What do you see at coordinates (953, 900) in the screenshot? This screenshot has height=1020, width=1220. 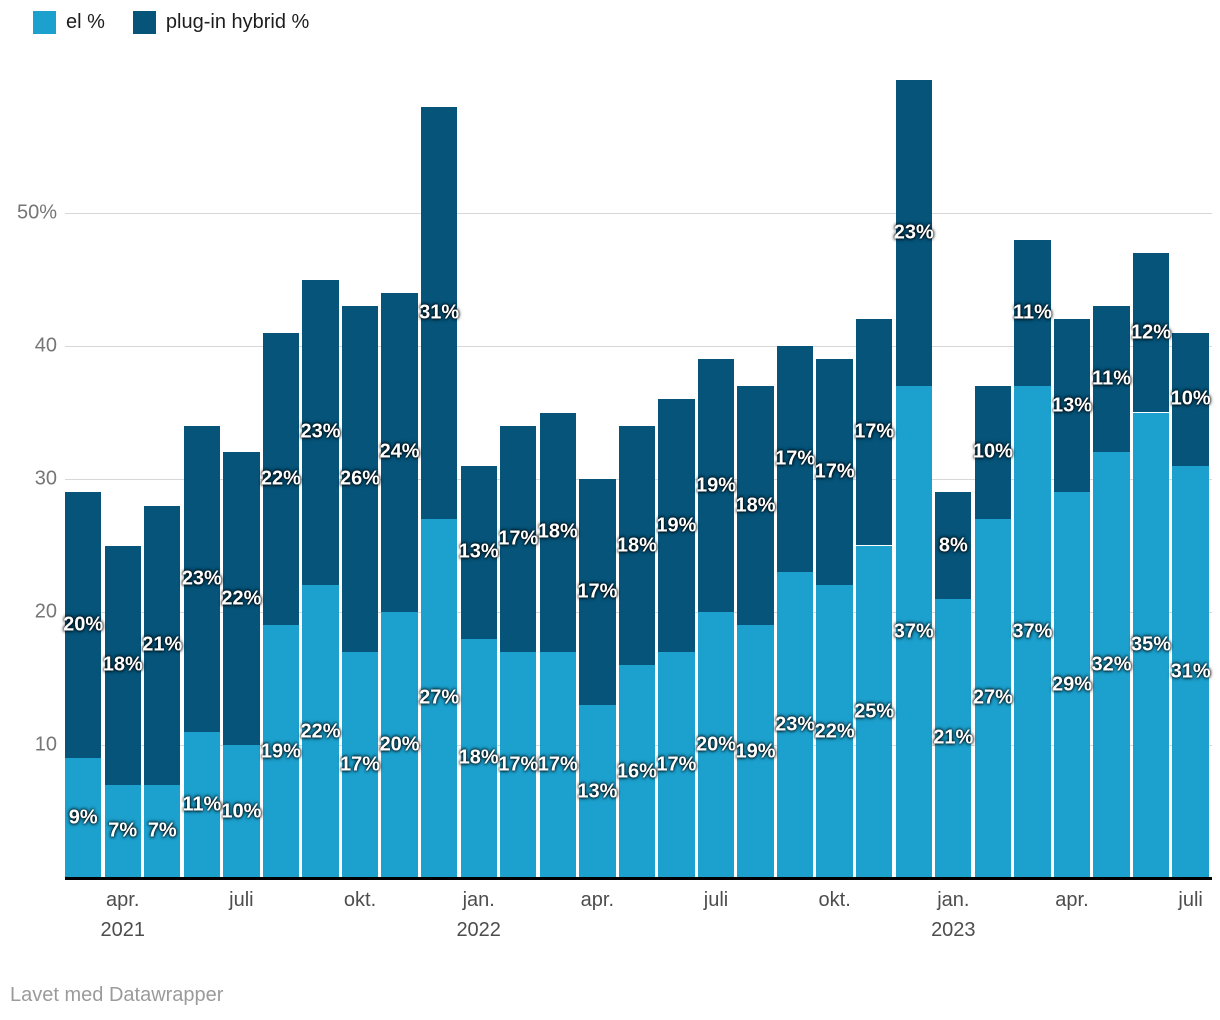 I see `x-axis-label-jan: jan.` at bounding box center [953, 900].